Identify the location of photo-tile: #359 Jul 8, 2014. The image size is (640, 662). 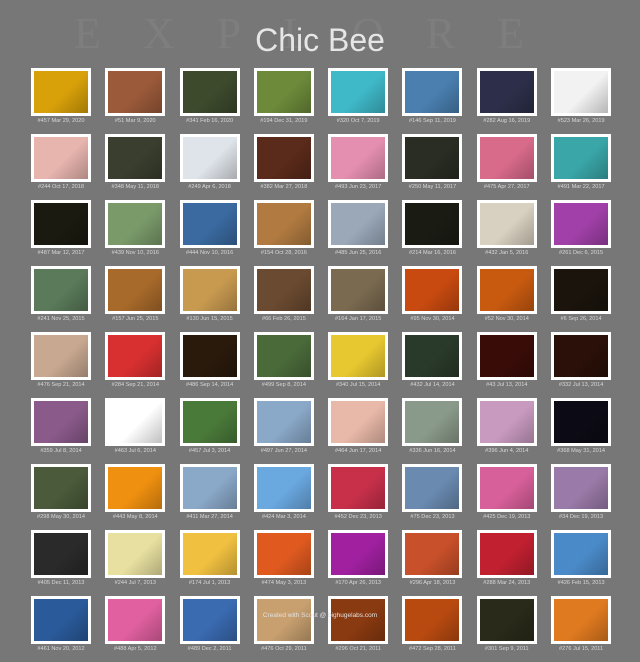
(61, 431).